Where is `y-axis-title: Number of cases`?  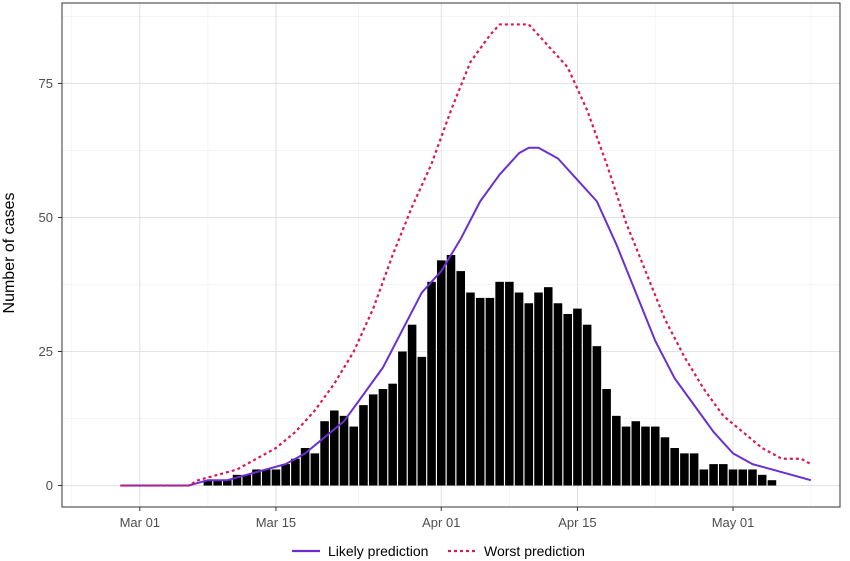
y-axis-title: Number of cases is located at coordinates (9, 253).